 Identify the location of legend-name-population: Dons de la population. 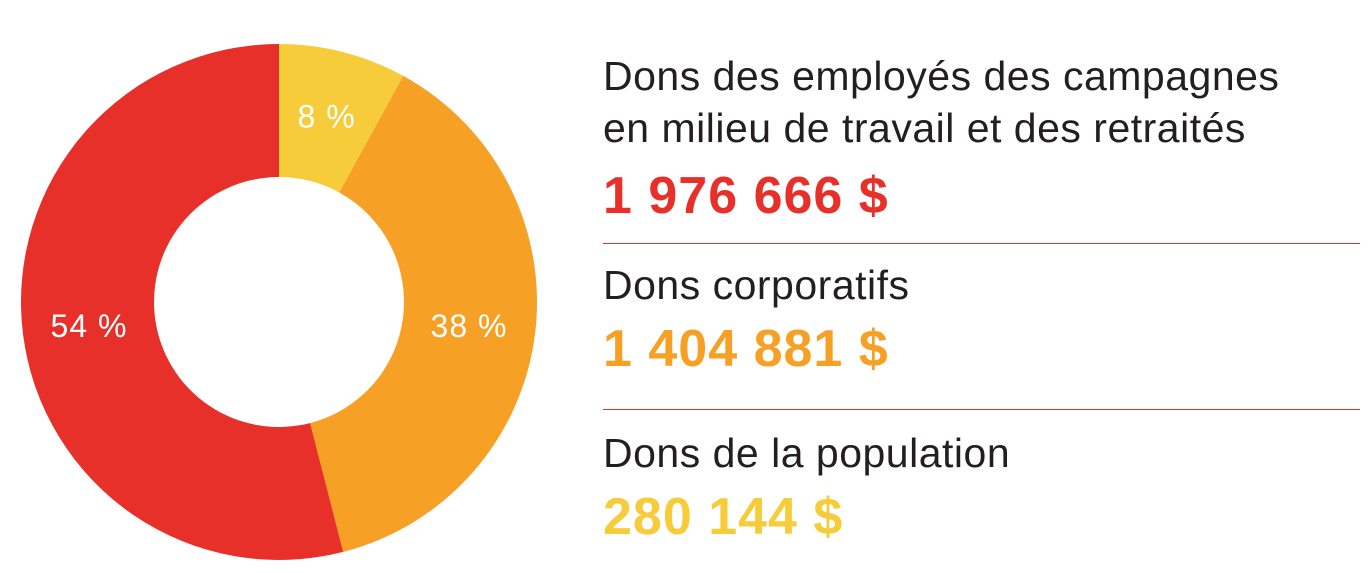
(807, 453).